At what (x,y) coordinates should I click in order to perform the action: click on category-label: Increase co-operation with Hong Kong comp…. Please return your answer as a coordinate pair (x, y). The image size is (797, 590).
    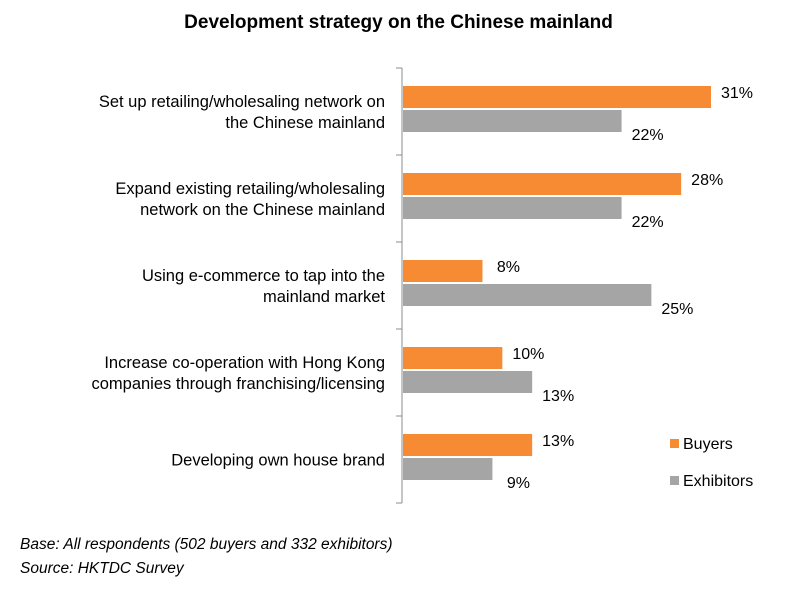
    Looking at the image, I should click on (238, 373).